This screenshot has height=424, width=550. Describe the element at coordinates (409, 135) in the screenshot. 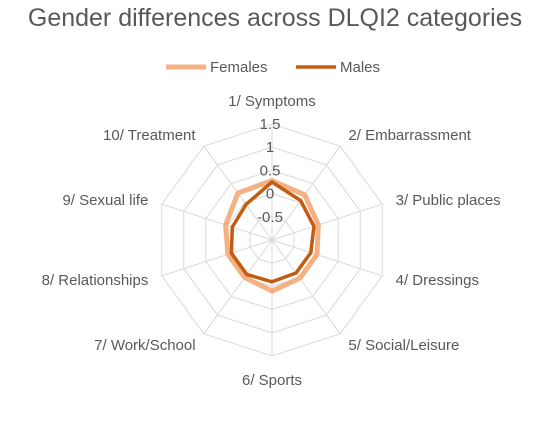

I see `category-label-2: 2/ Embarrassment` at that location.